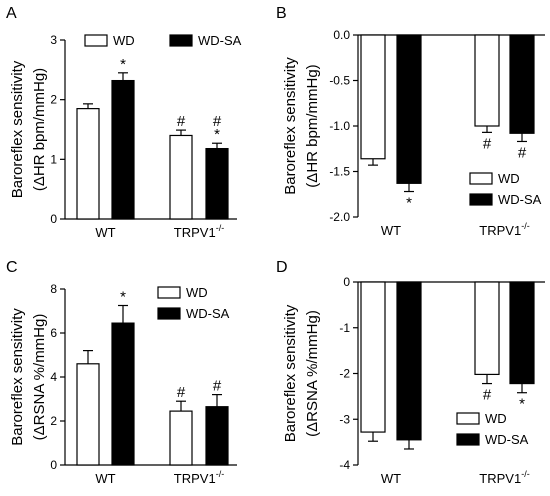 This screenshot has height=496, width=550. Describe the element at coordinates (53, 159) in the screenshot. I see `y-tick-label: 1` at that location.